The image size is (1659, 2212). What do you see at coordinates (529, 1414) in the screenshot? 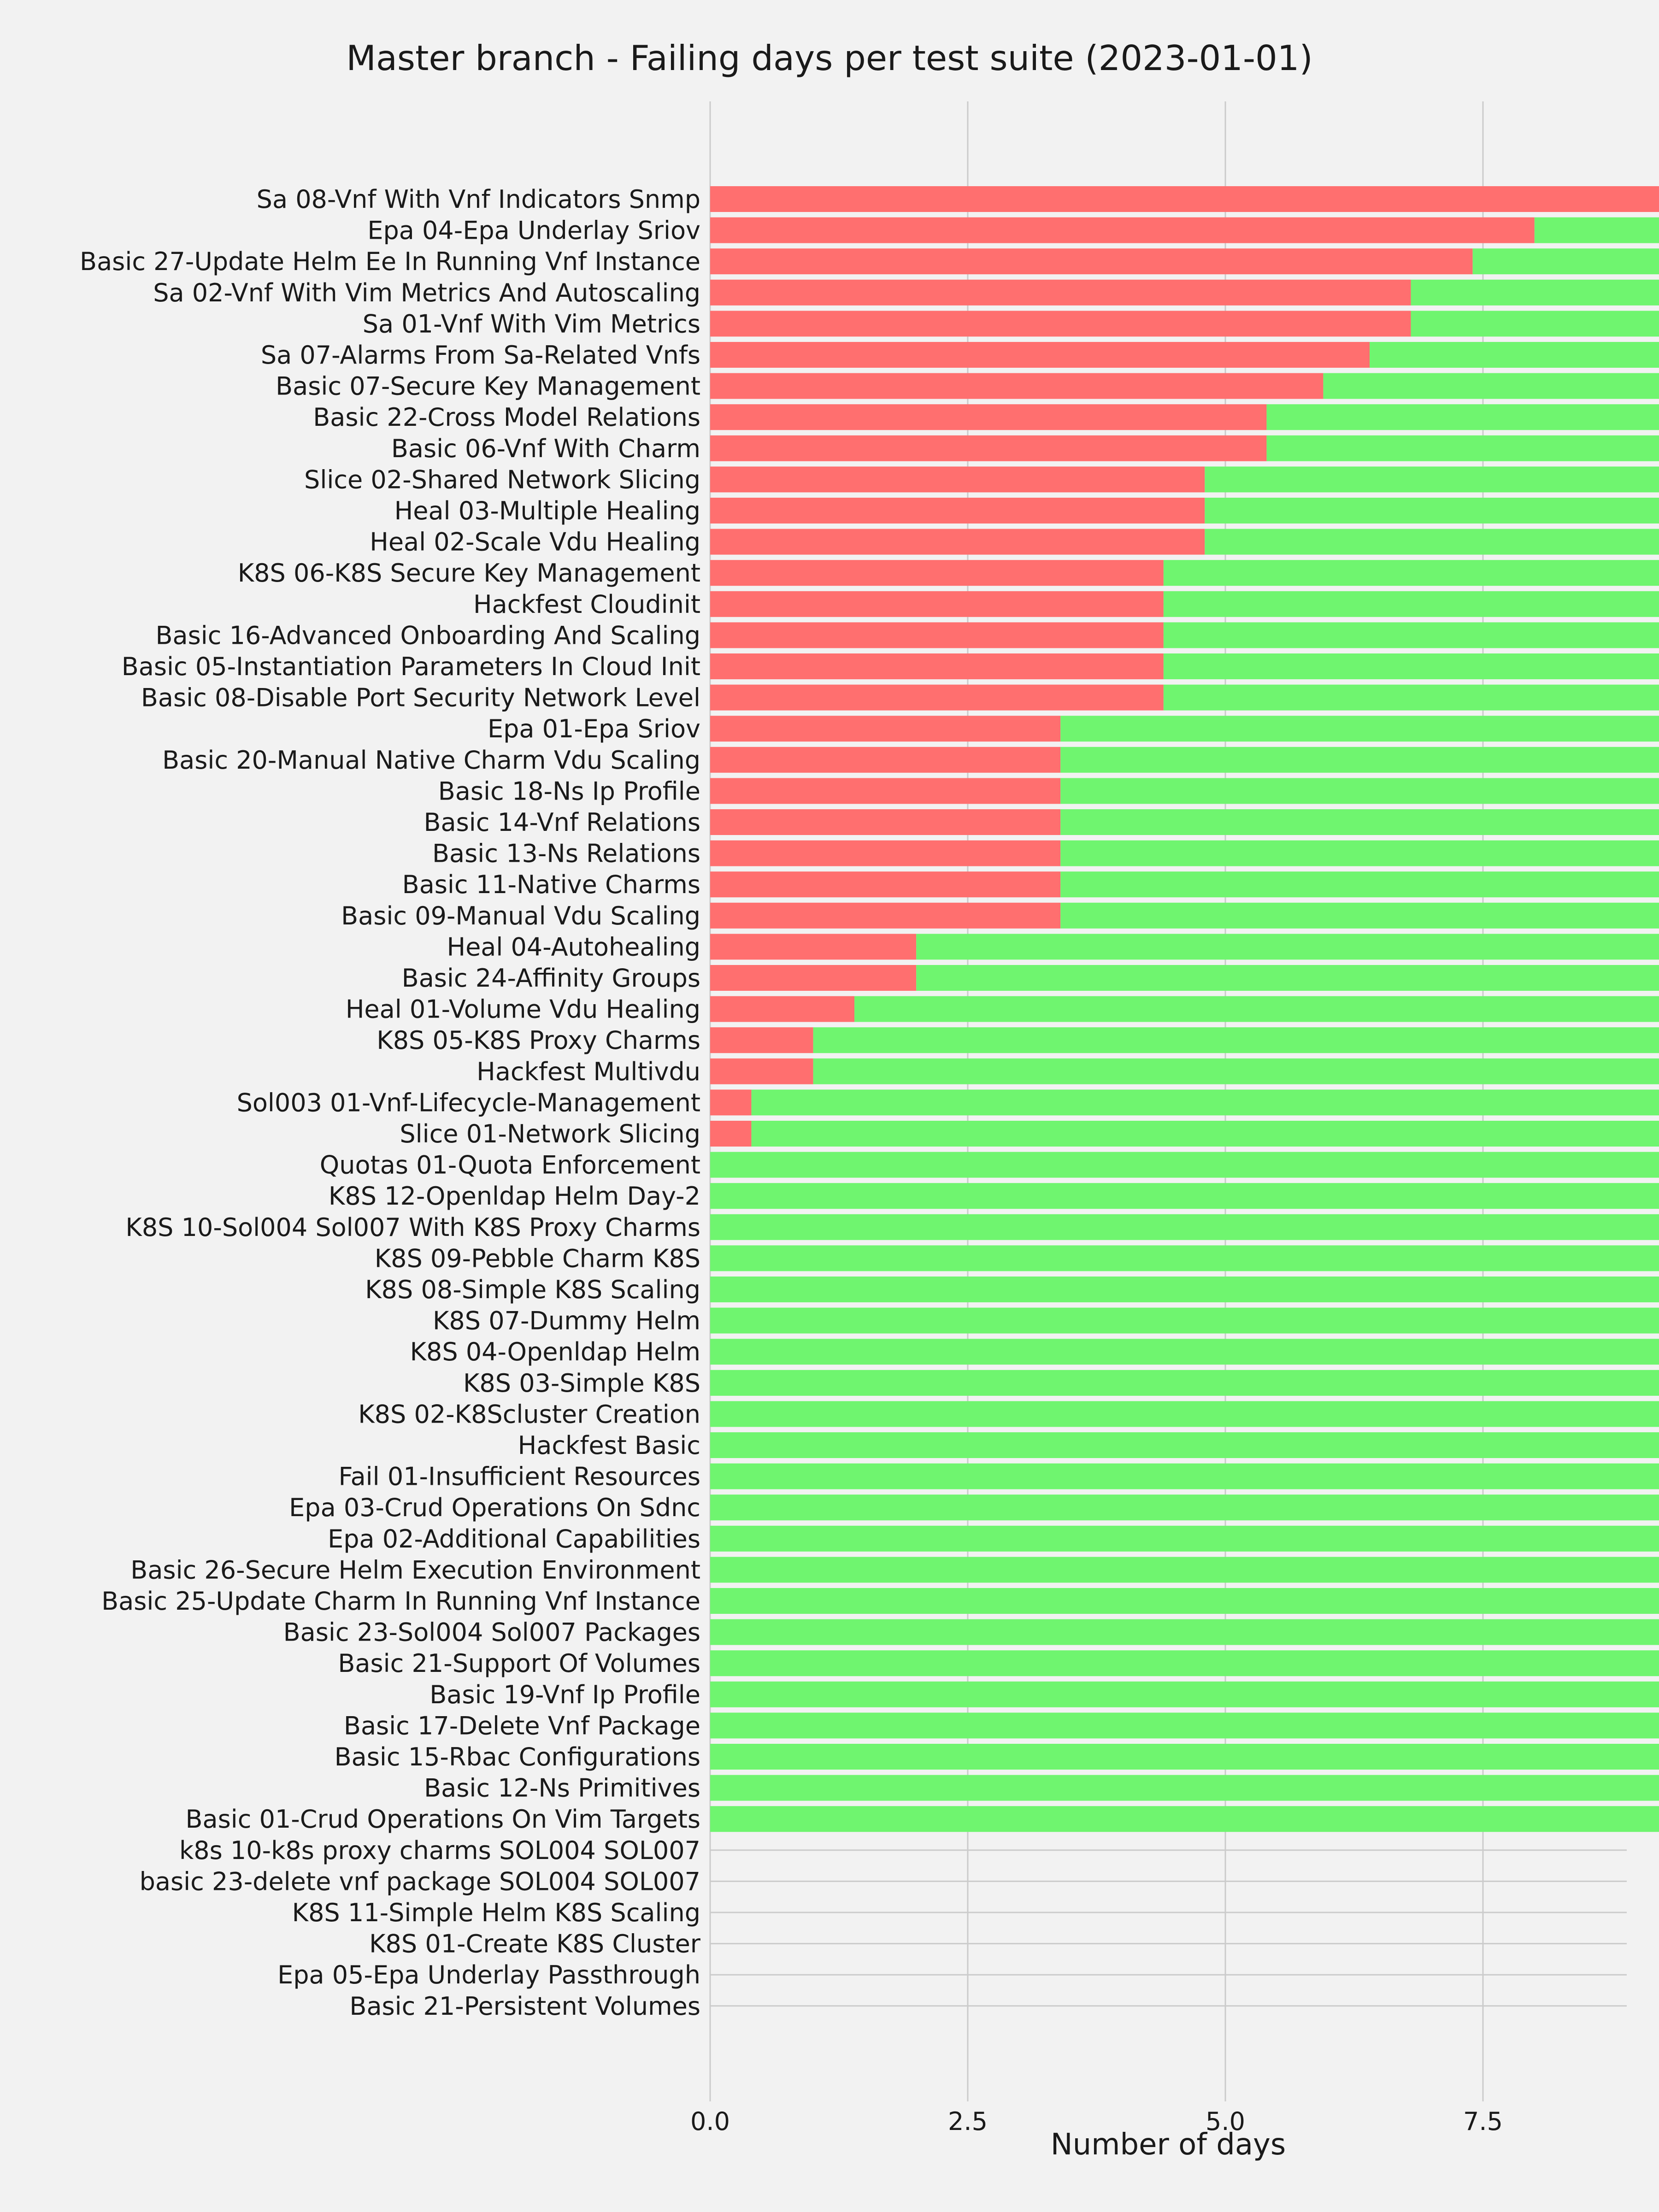
I see `category-label: K8S 02-K8Scluster Creation` at bounding box center [529, 1414].